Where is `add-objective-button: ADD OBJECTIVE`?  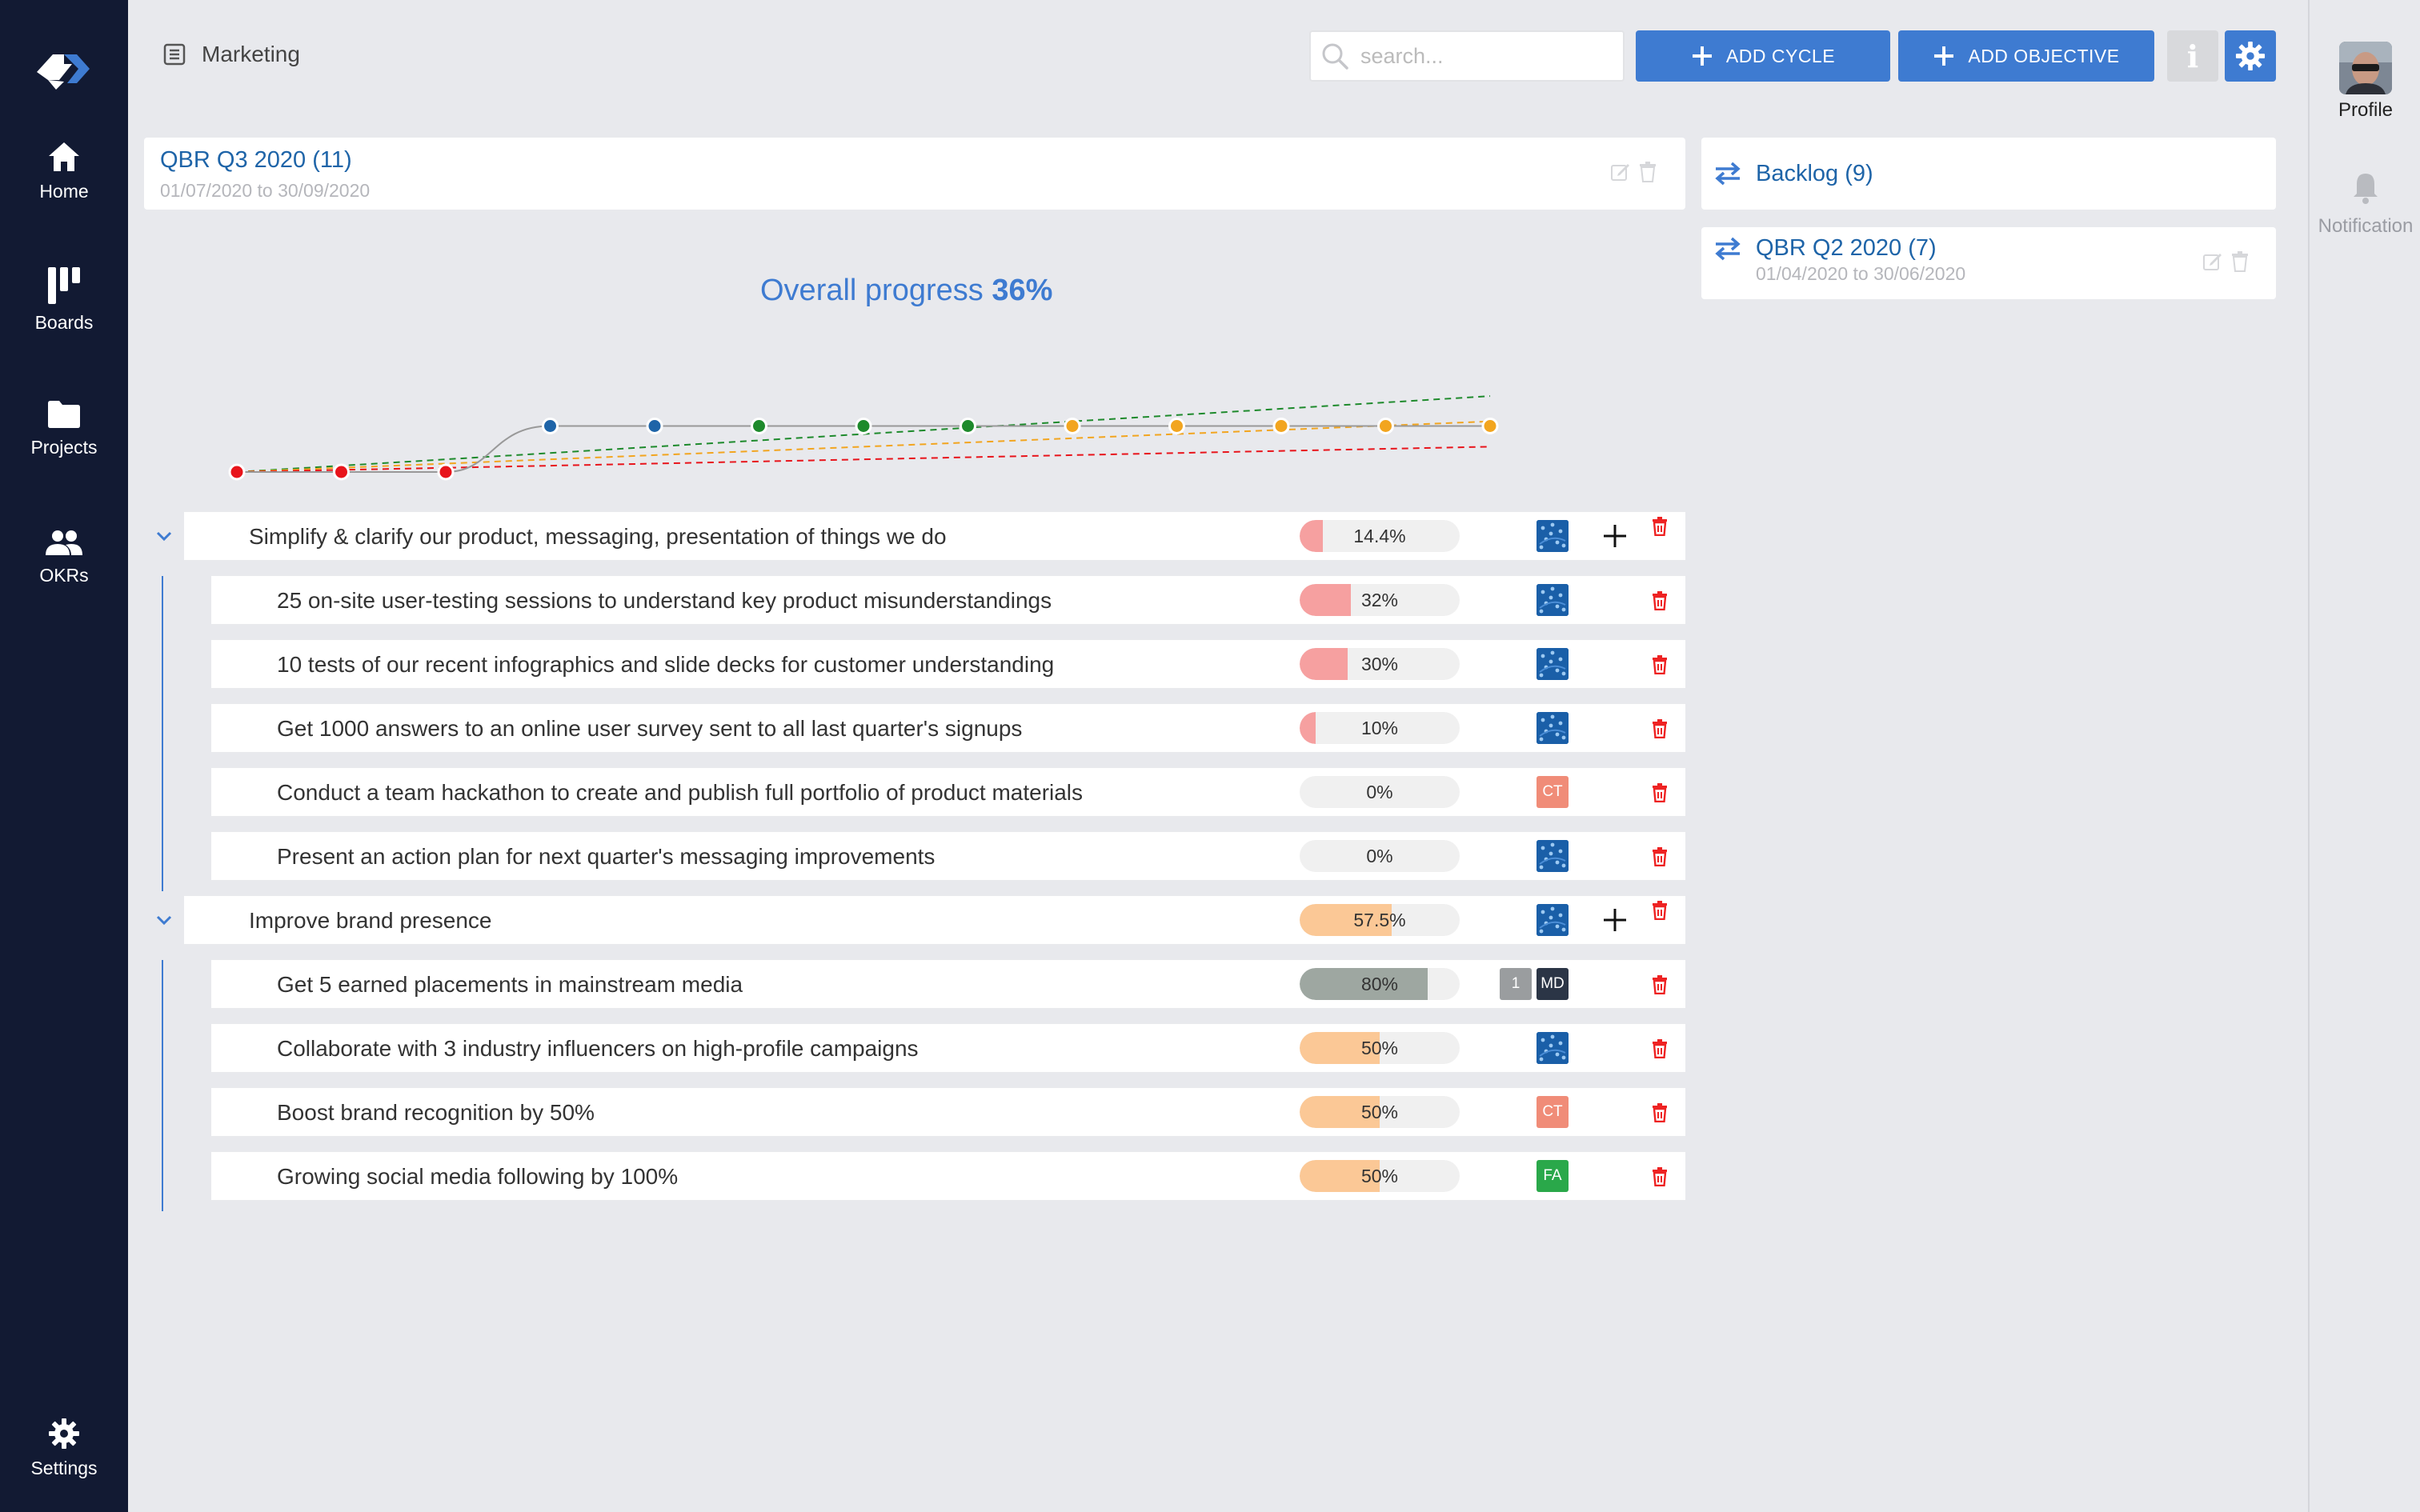
add-objective-button: ADD OBJECTIVE is located at coordinates (2026, 56).